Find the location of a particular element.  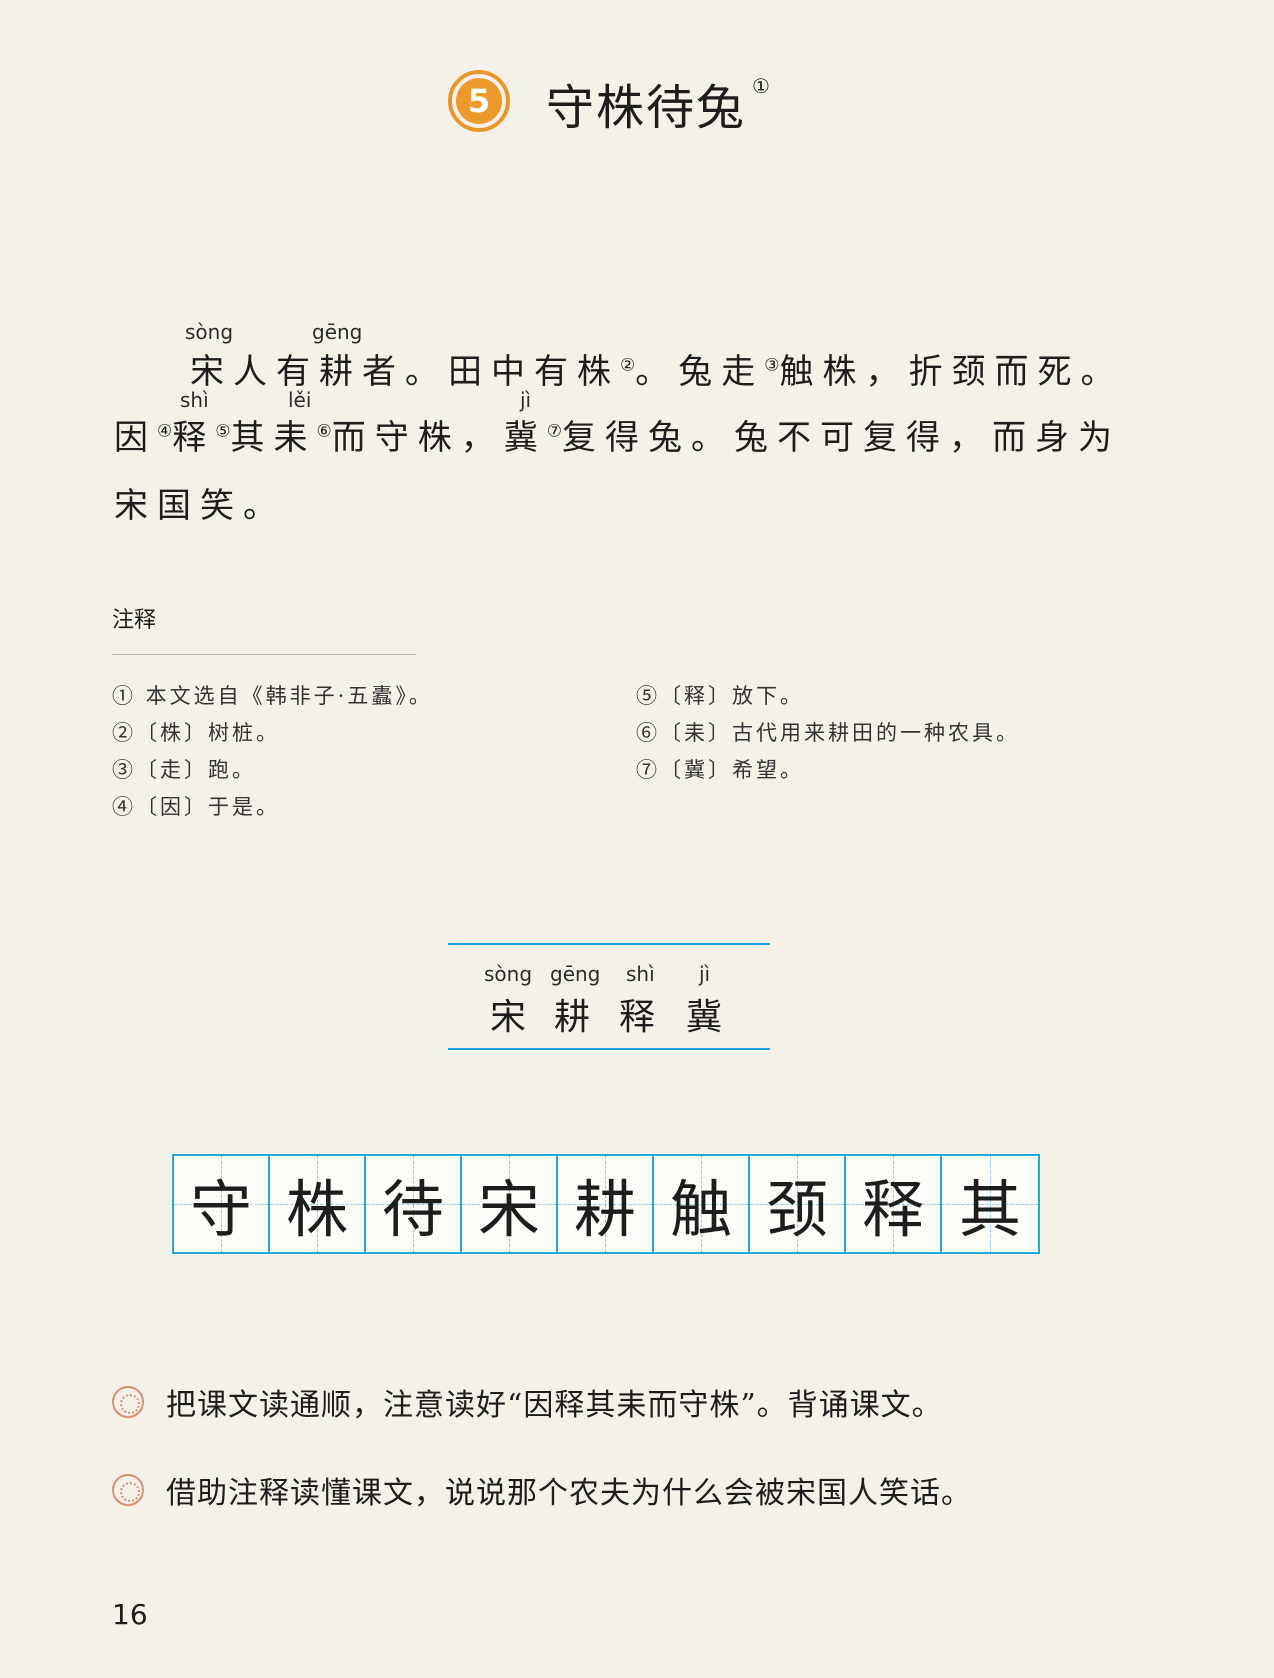

text-line-2: 因④释⑤其耒⑥而守株，冀⑦复得兔。兔不可复得，而身为 is located at coordinates (617, 438).